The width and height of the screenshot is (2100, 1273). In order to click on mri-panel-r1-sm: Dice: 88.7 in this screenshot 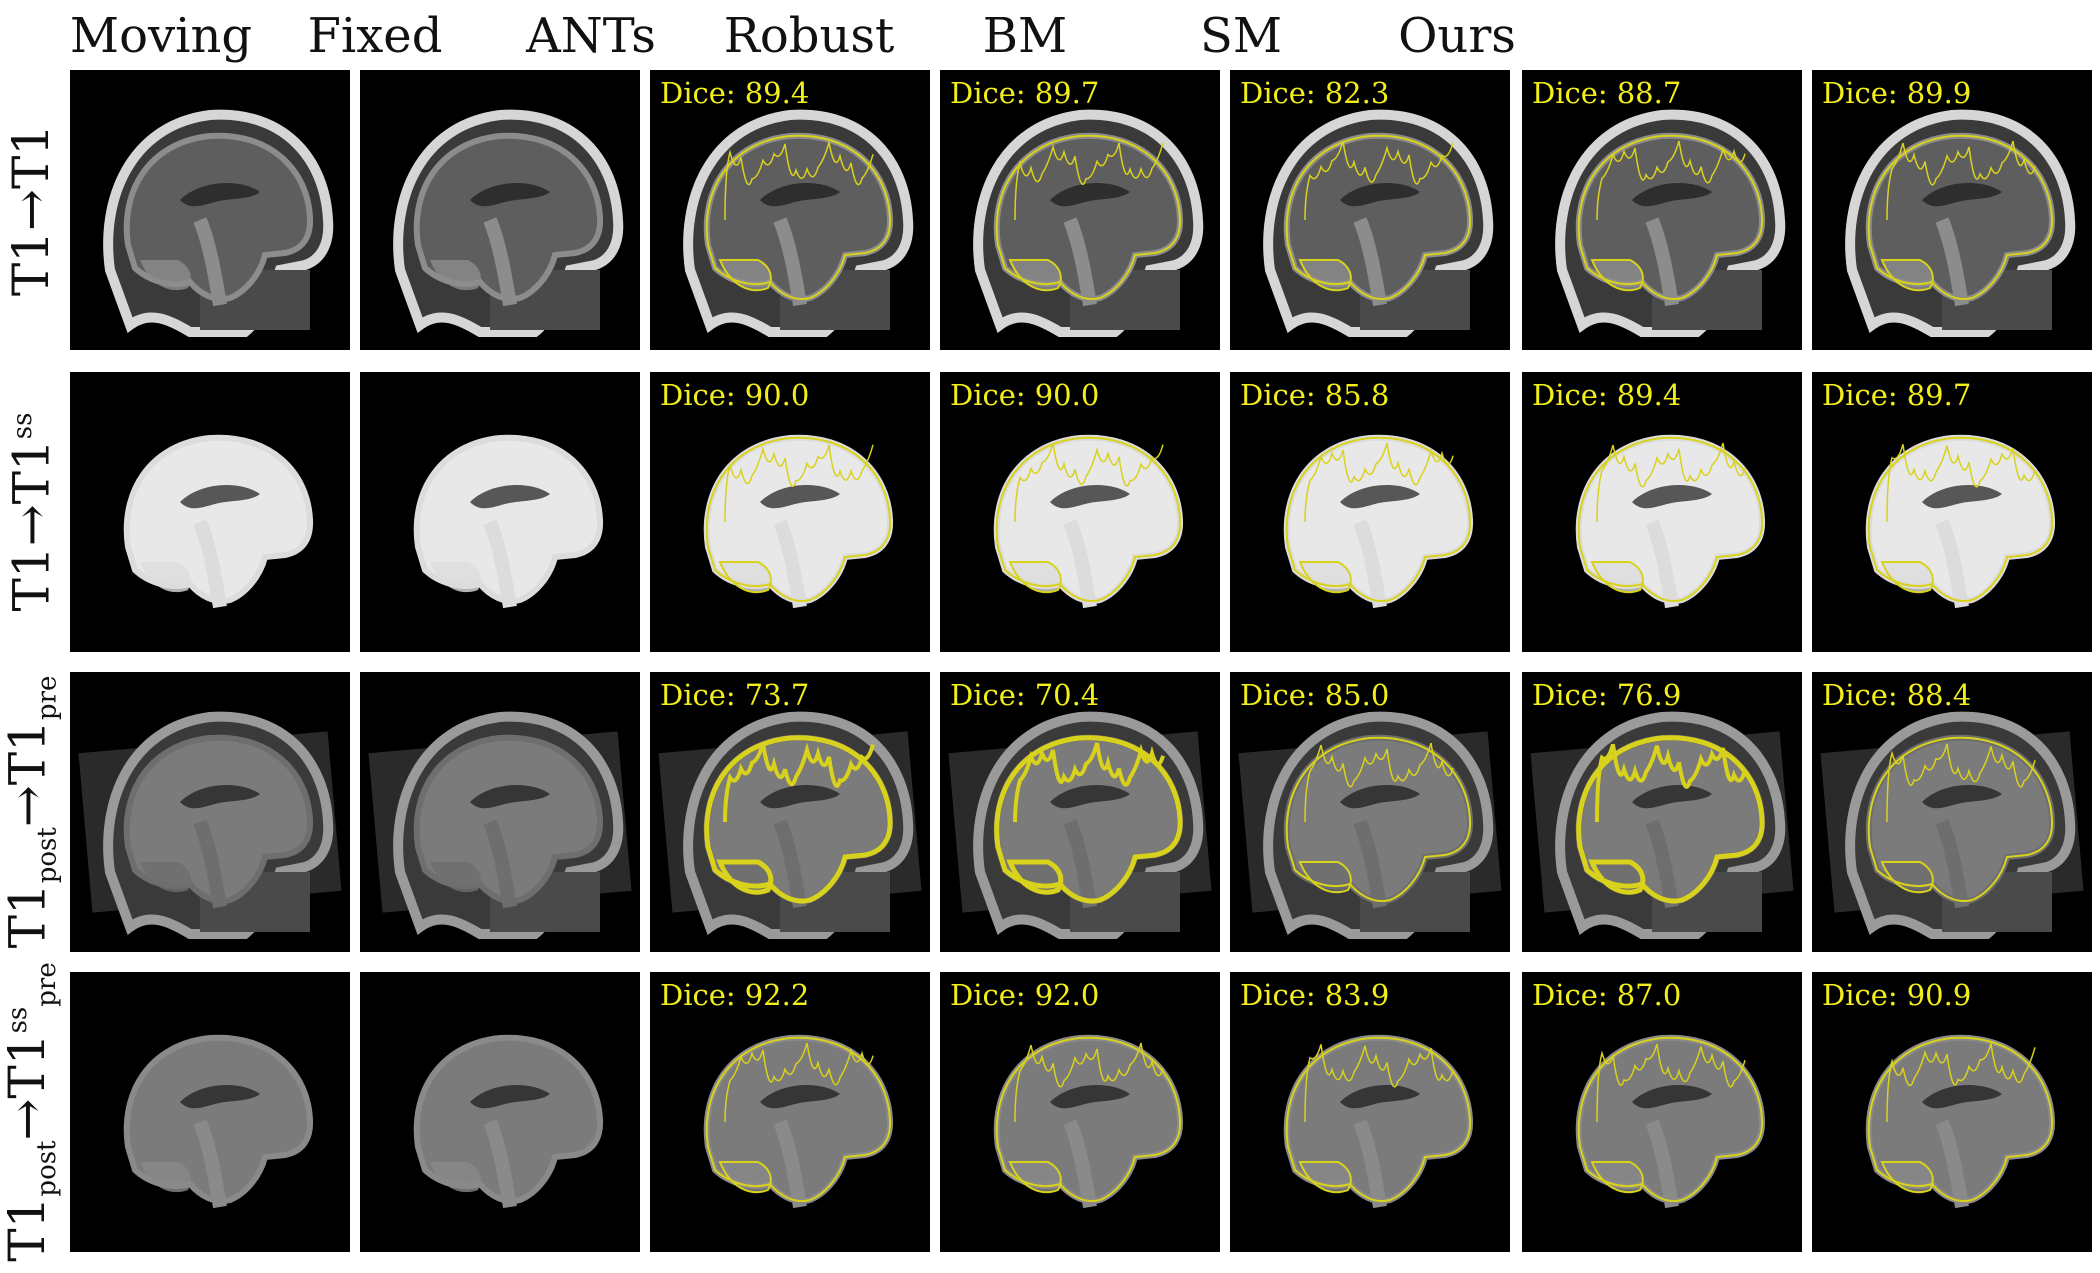, I will do `click(1662, 210)`.